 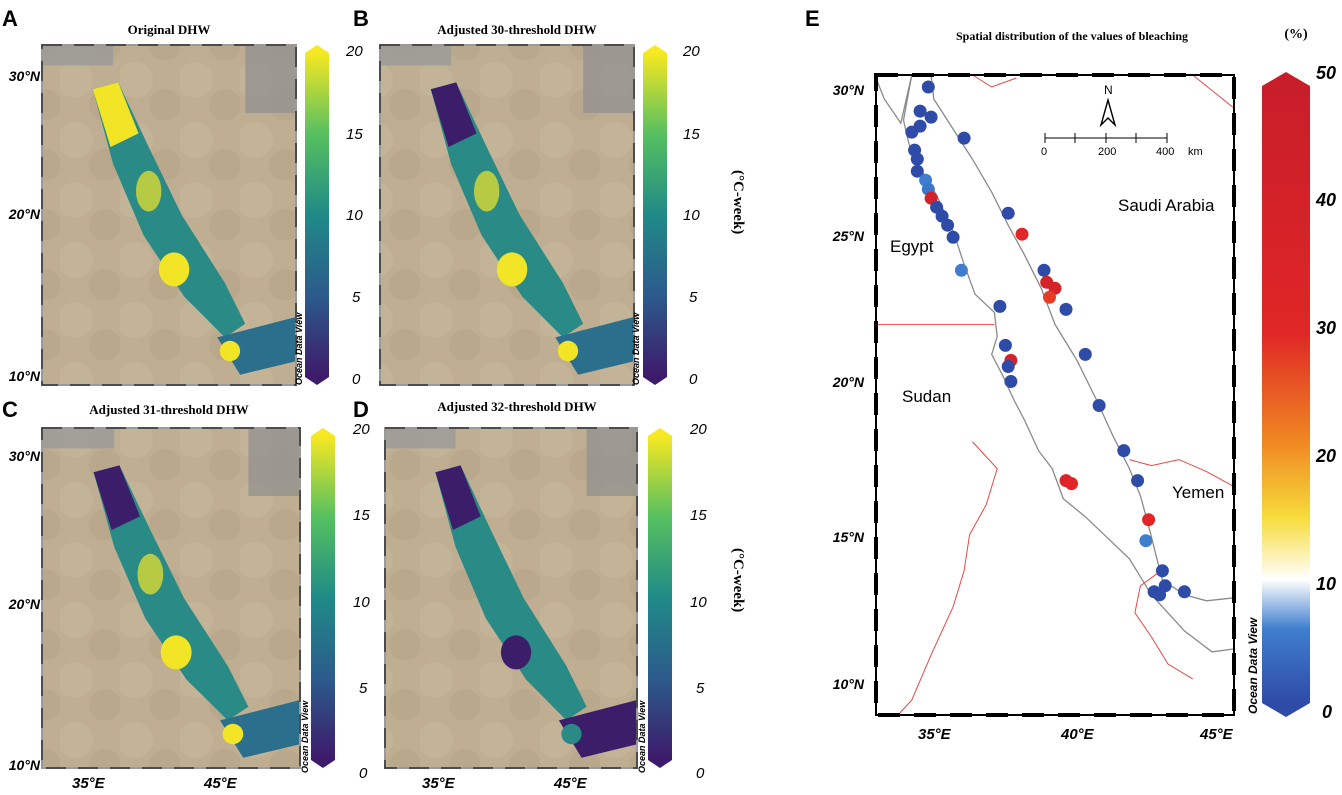 What do you see at coordinates (693, 297) in the screenshot?
I see `cb-b-5: 5` at bounding box center [693, 297].